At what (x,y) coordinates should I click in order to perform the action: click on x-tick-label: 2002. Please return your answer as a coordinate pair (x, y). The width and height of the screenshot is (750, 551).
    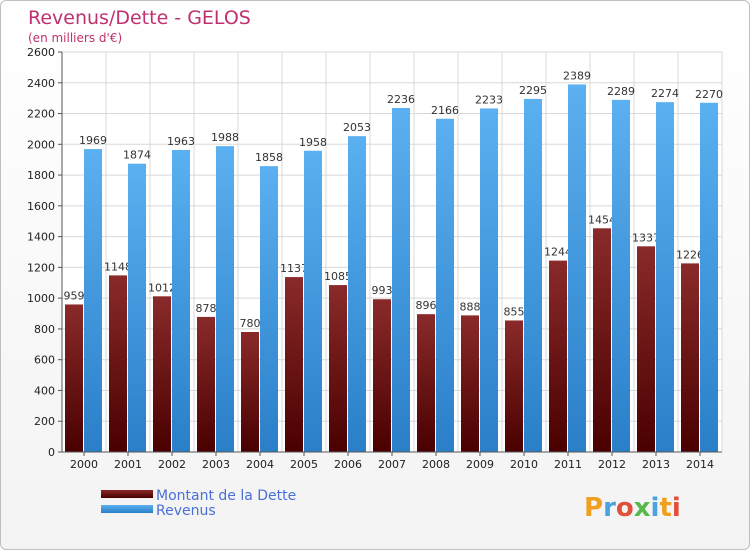
    Looking at the image, I should click on (172, 464).